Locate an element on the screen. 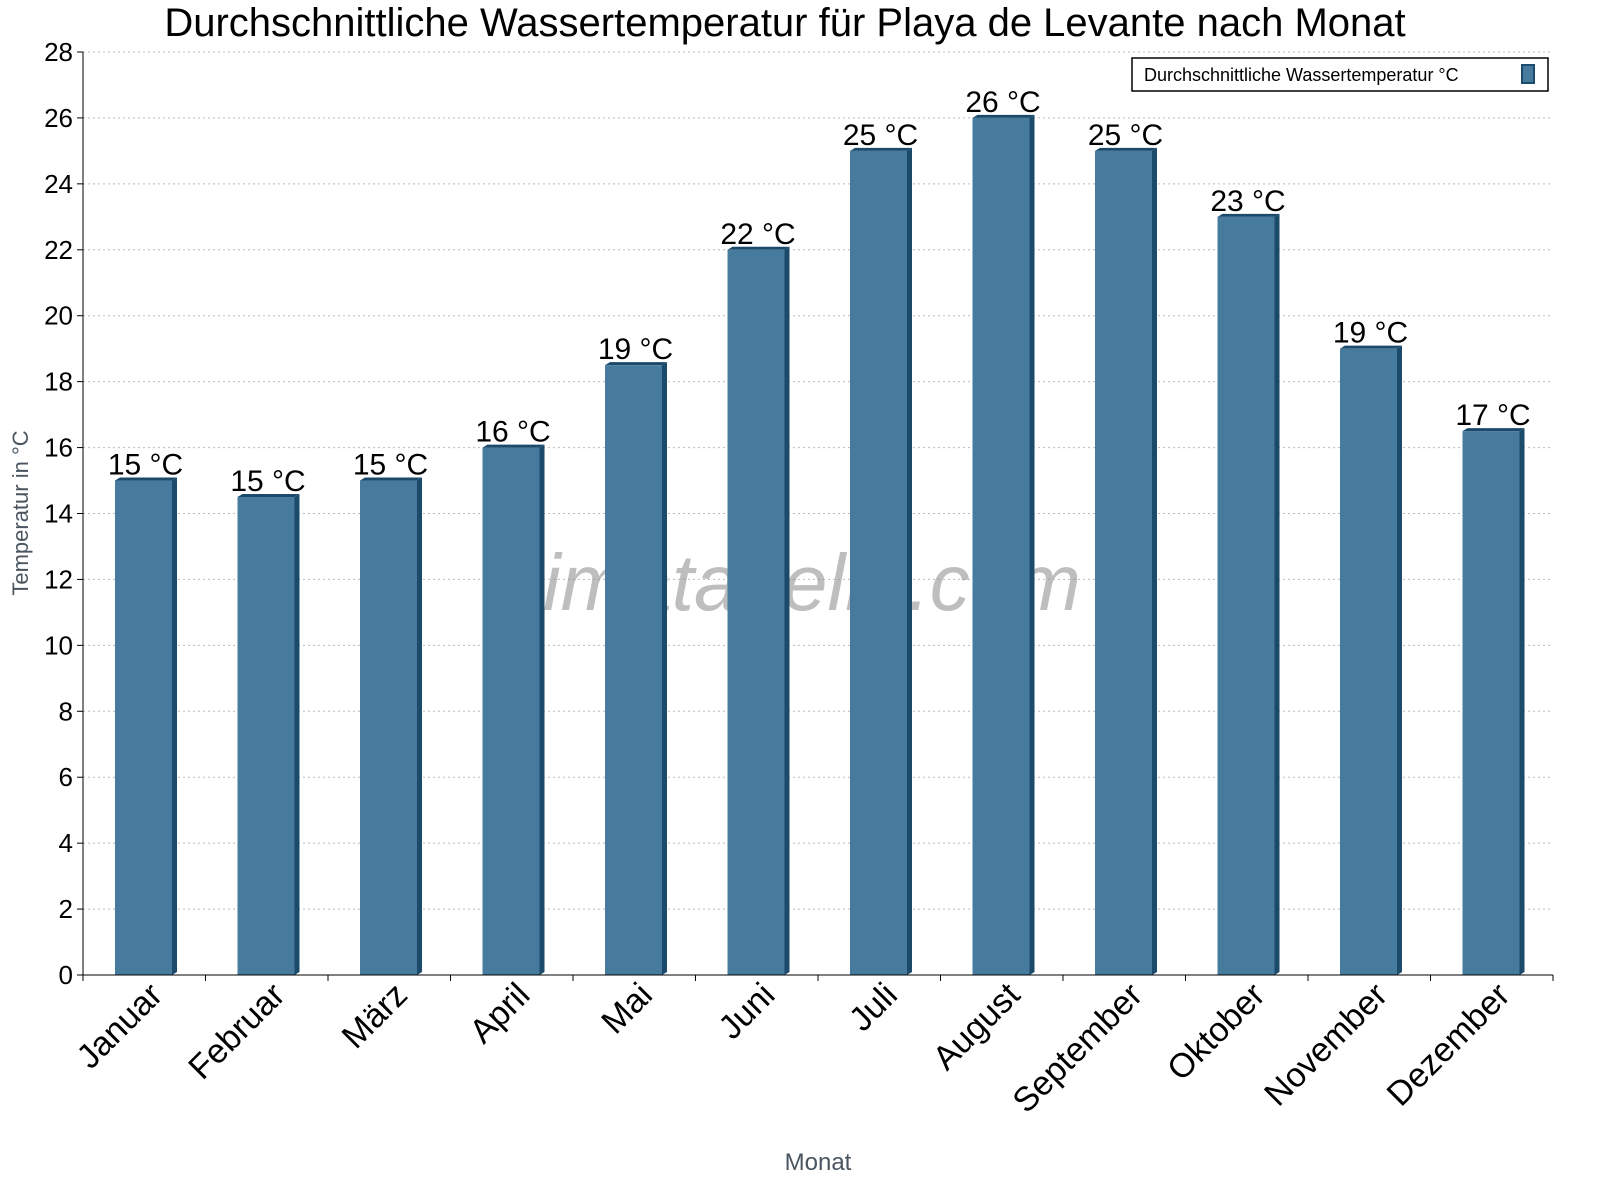 This screenshot has width=1600, height=1200. x-axis-label: Monat is located at coordinates (818, 1162).